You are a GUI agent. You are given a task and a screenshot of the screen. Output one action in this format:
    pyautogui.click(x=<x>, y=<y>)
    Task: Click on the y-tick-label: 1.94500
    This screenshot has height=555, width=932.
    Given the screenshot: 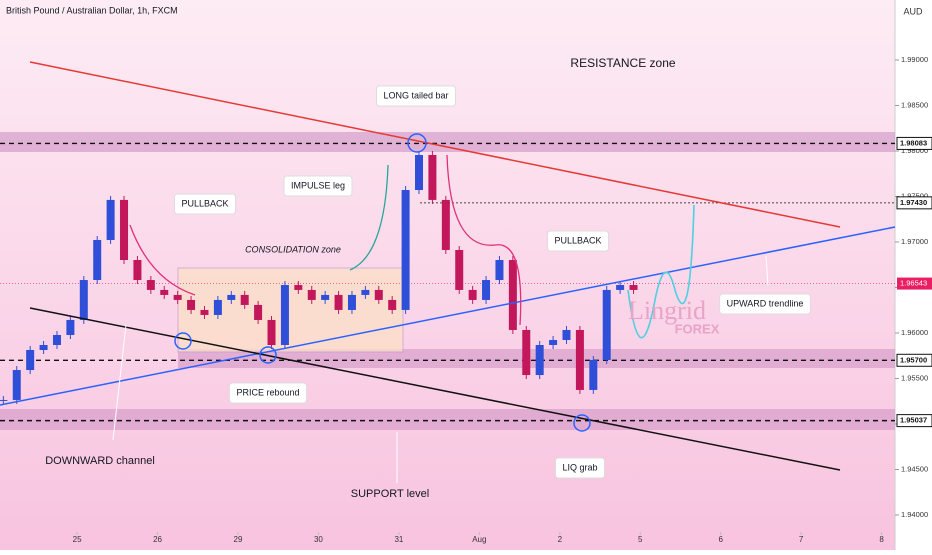 What is the action you would take?
    pyautogui.click(x=914, y=468)
    